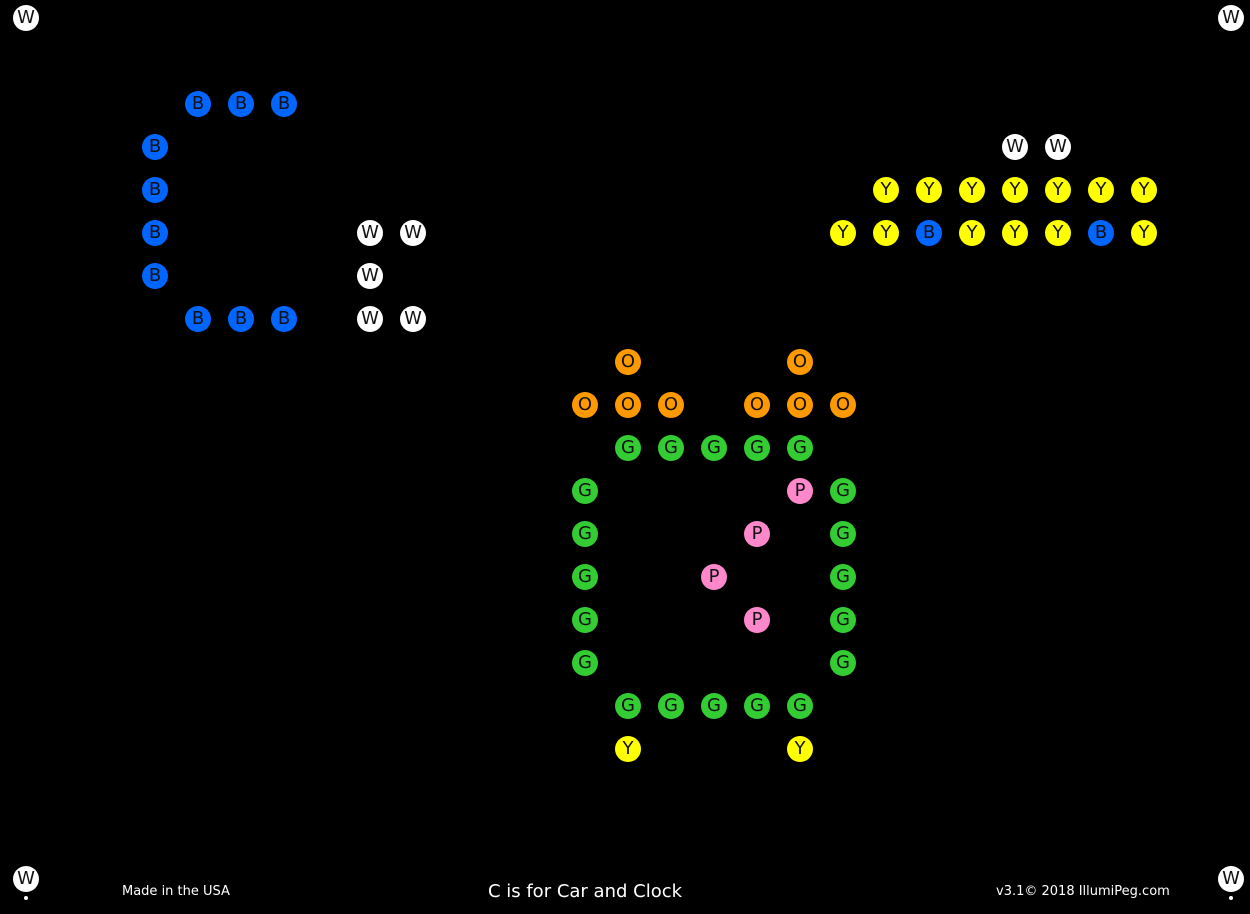  Describe the element at coordinates (176, 891) in the screenshot. I see `made-in-label: Made in the USA` at that location.